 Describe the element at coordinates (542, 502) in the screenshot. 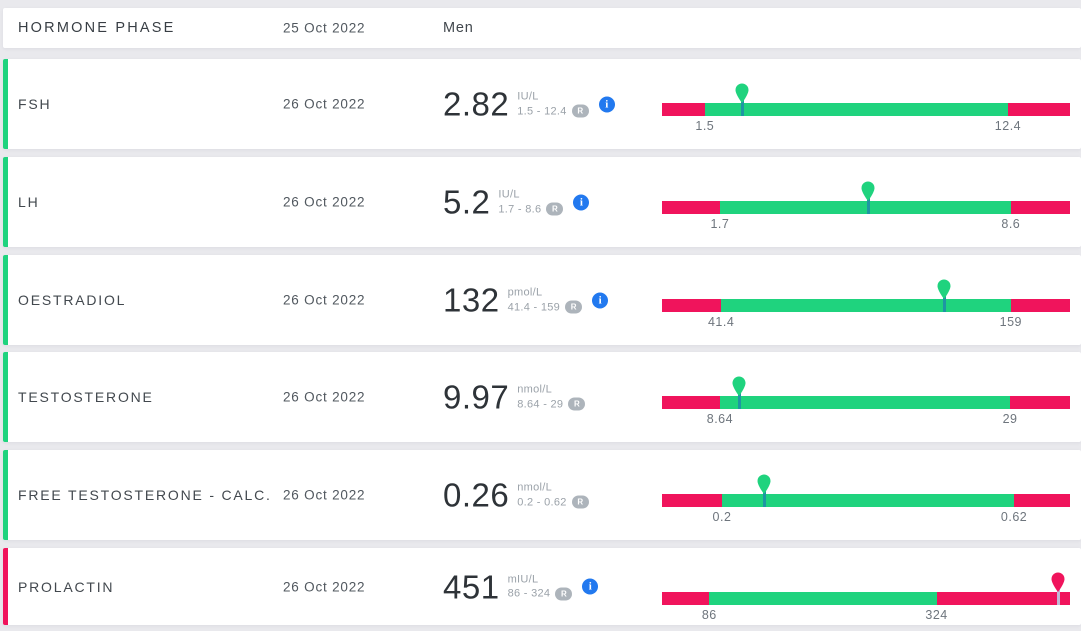

I see `reference-range: 0.2 - 0.62` at that location.